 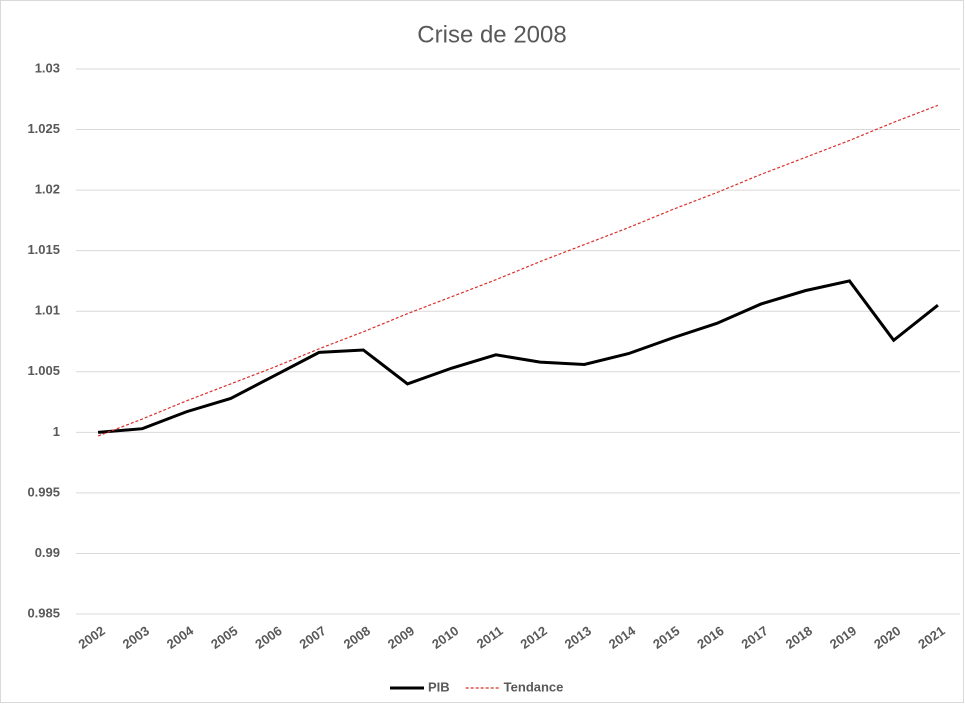 I want to click on legend-label: Tendance, so click(x=534, y=686).